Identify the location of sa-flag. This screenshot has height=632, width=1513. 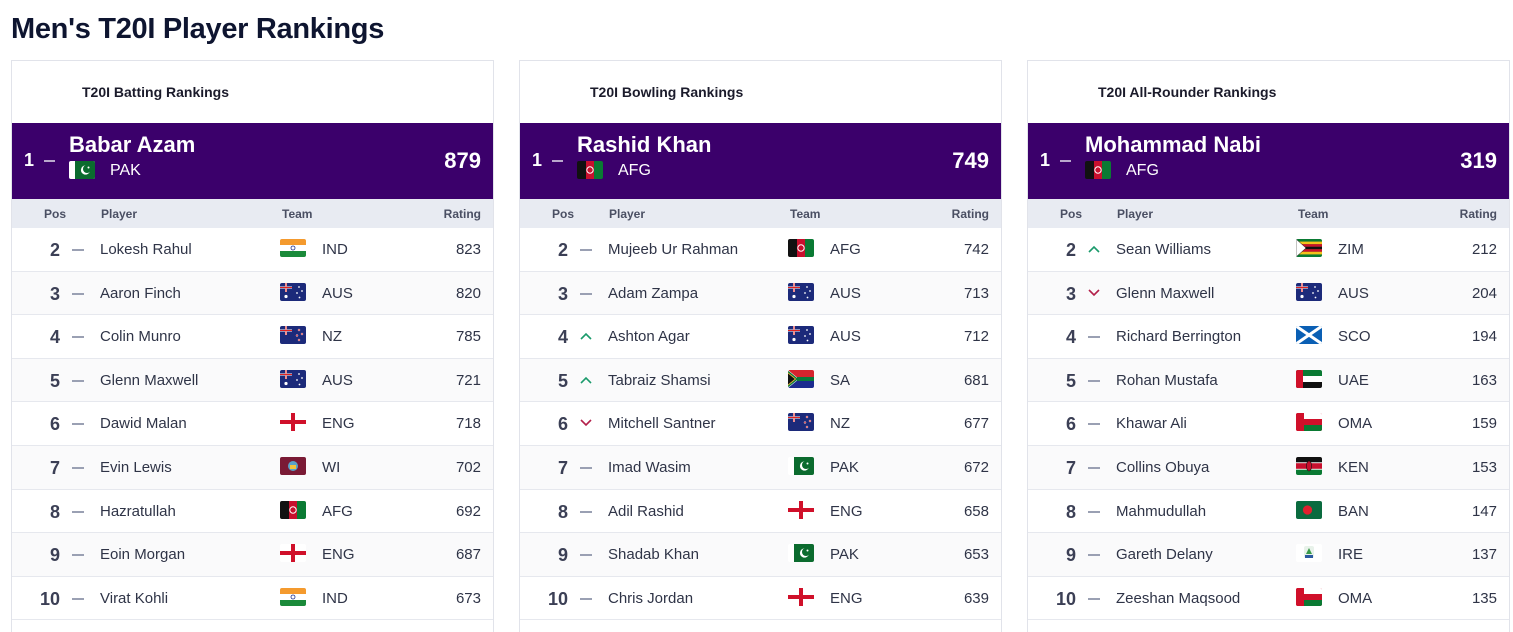
(801, 378).